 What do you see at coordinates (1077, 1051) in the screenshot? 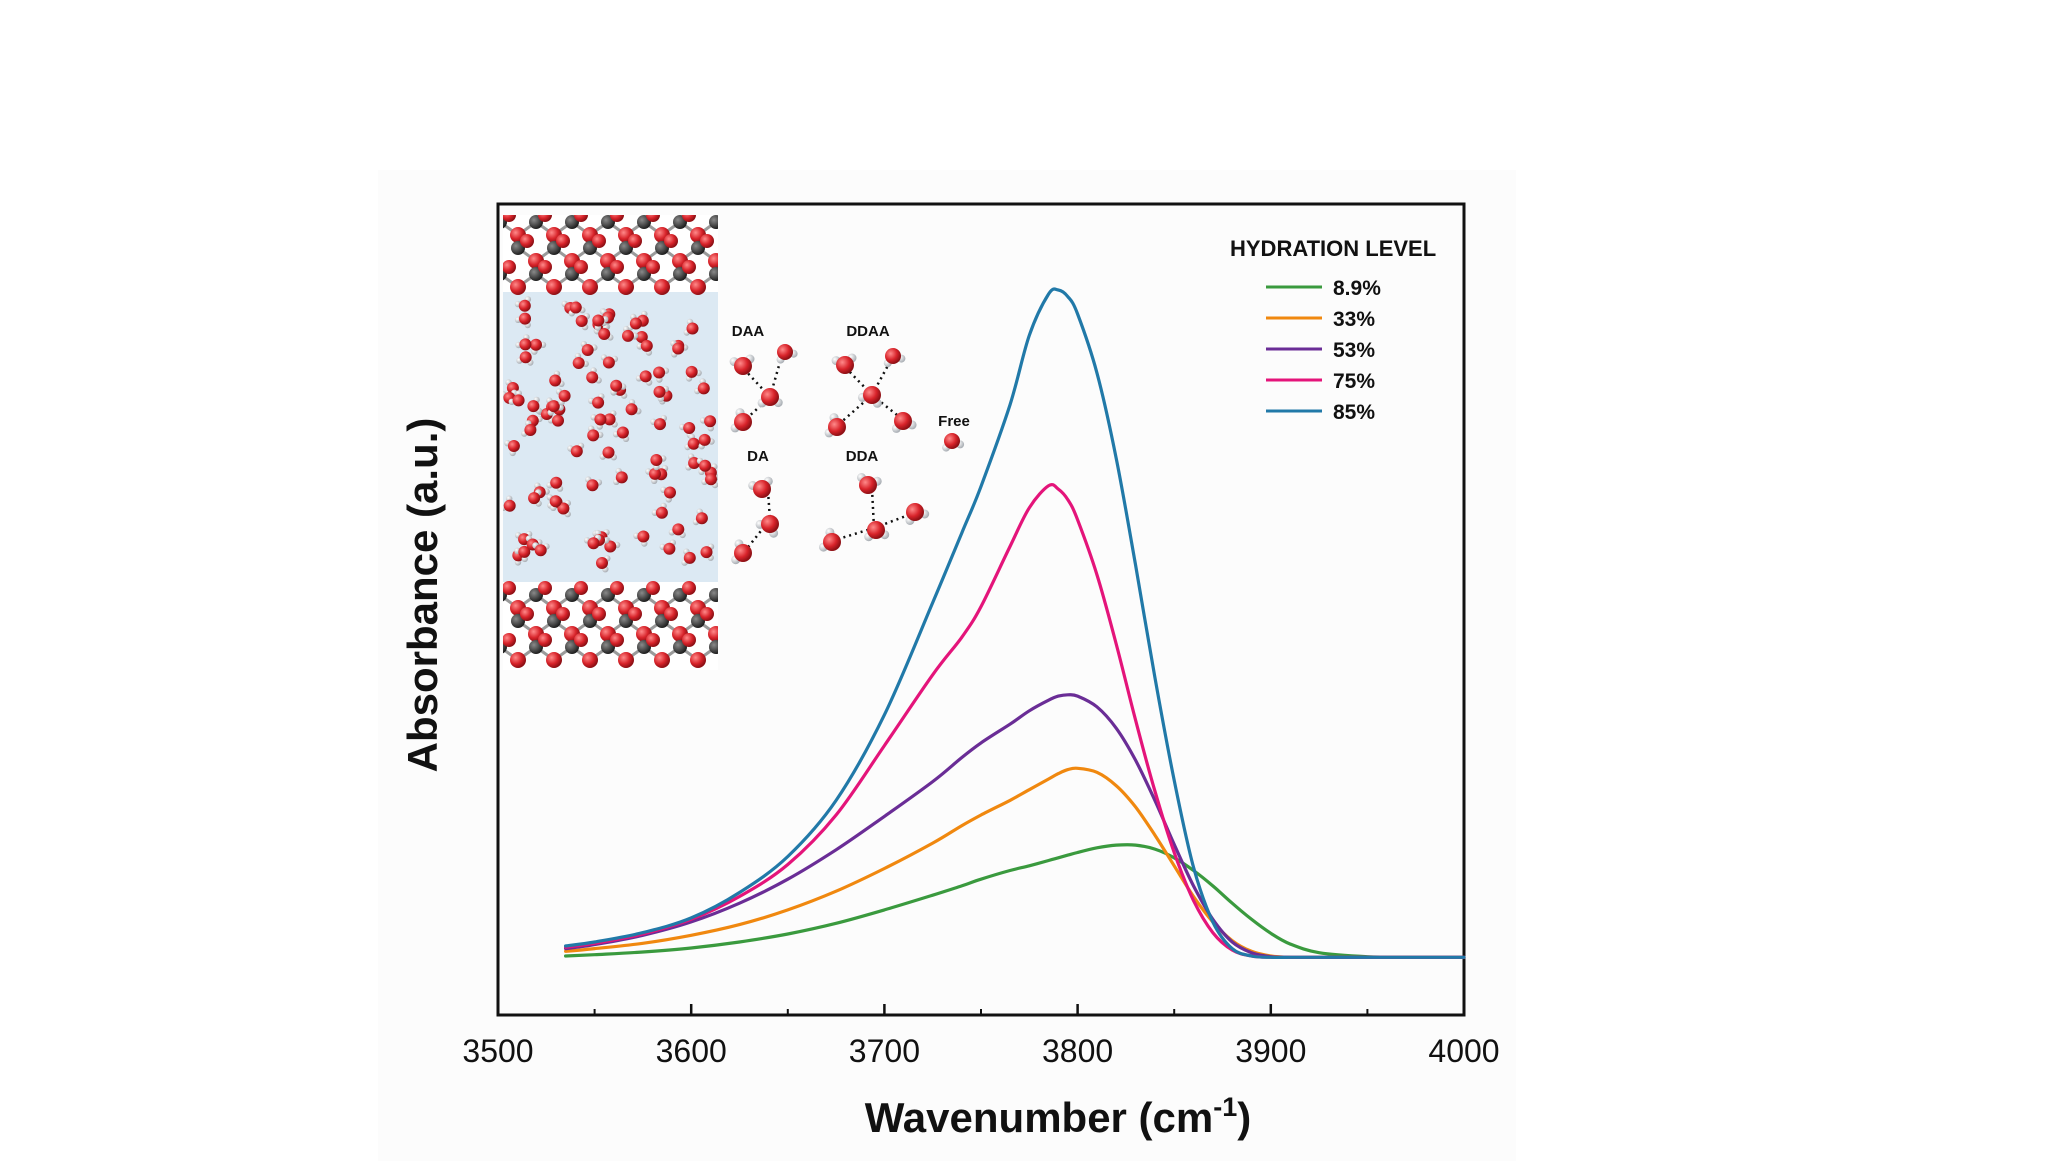
I see `x-tick-label: 3800` at bounding box center [1077, 1051].